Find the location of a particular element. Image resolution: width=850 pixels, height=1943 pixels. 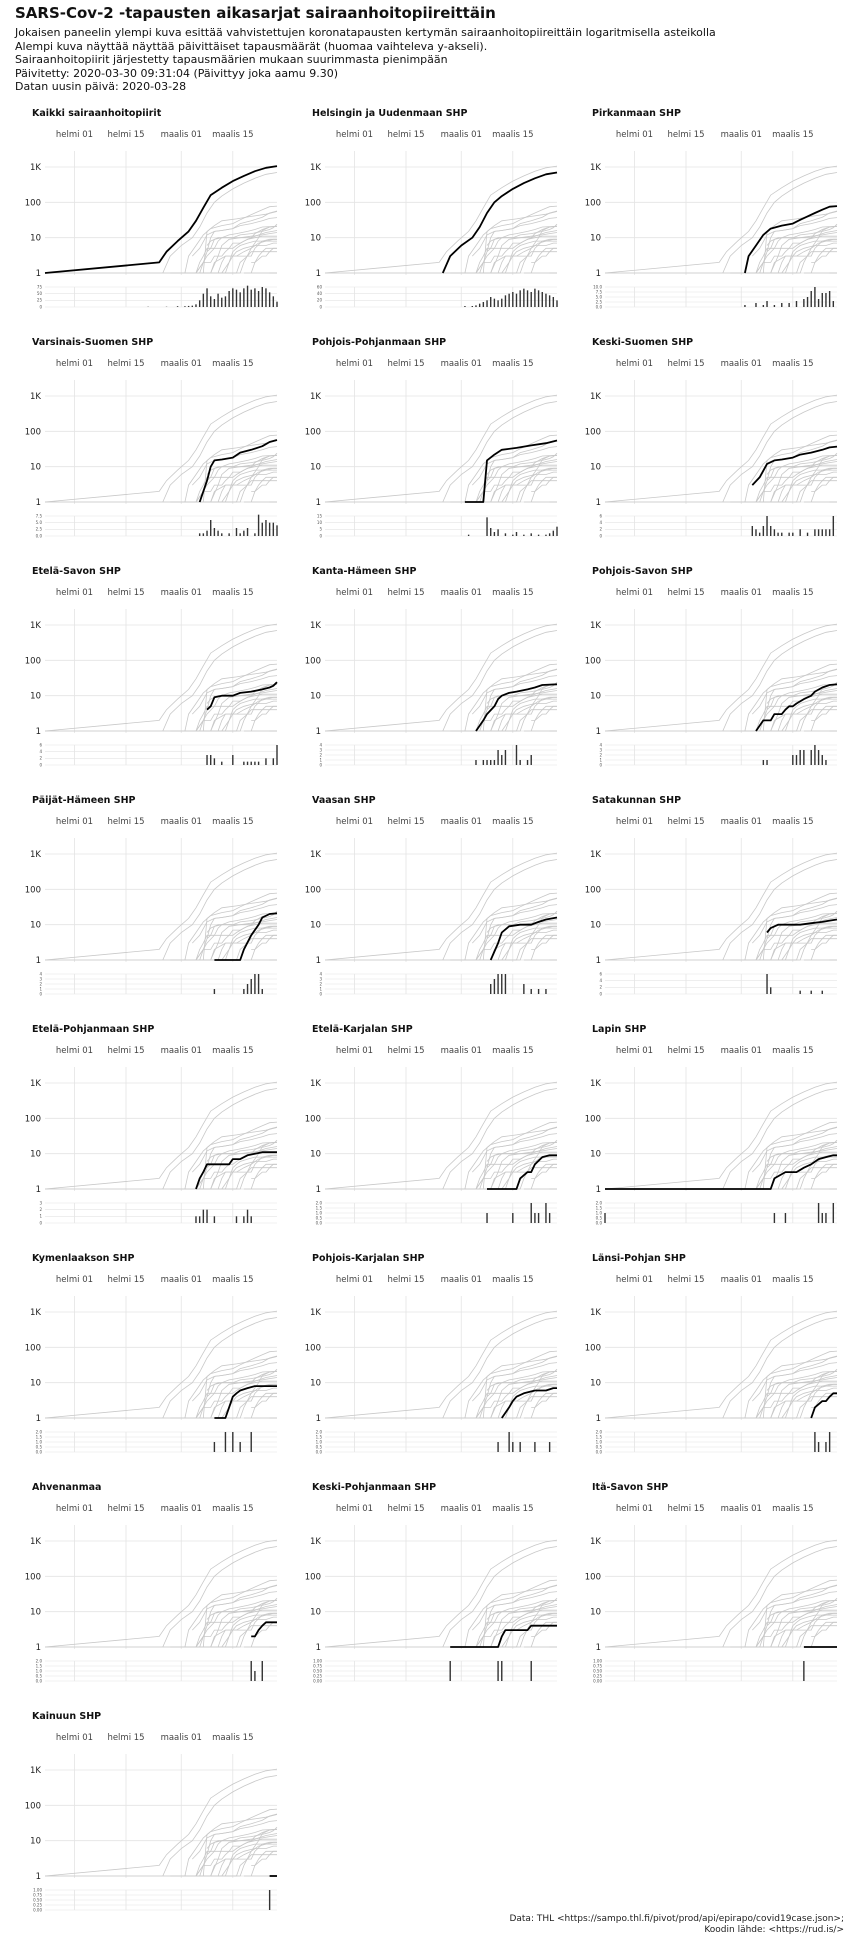

bar-y-tick-label: 3 is located at coordinates (320, 978).